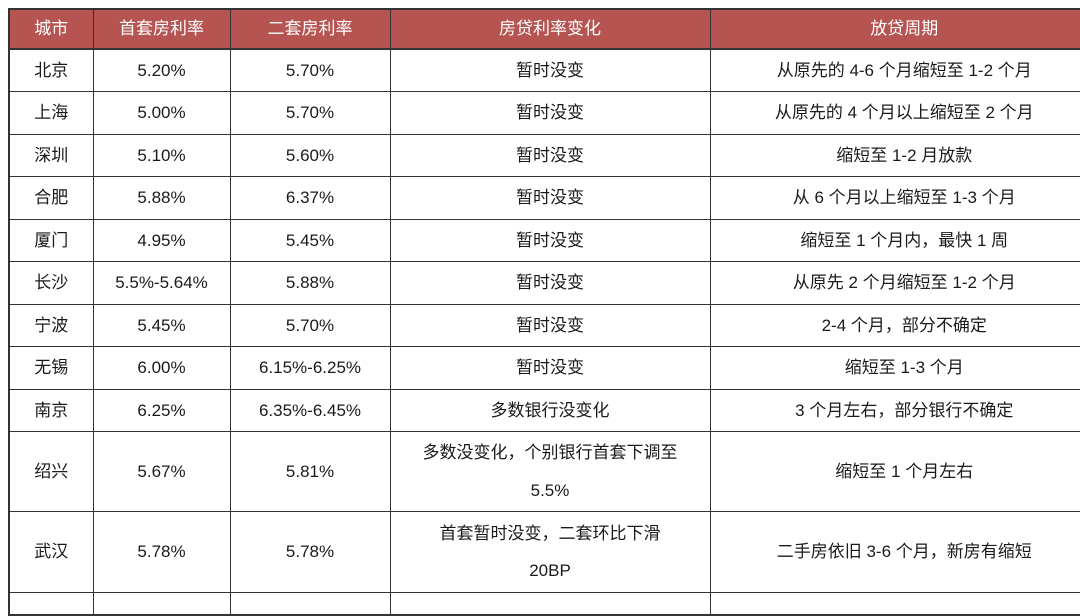 The width and height of the screenshot is (1080, 616). What do you see at coordinates (310, 29) in the screenshot?
I see `column-header-second-home-rate: 二套房利率` at bounding box center [310, 29].